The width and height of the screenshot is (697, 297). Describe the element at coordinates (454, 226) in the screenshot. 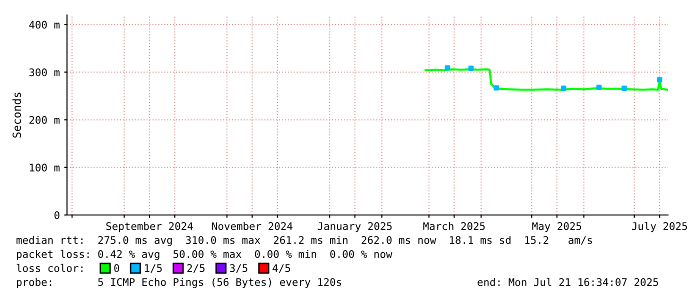

I see `x-tick-label: March 2025` at that location.